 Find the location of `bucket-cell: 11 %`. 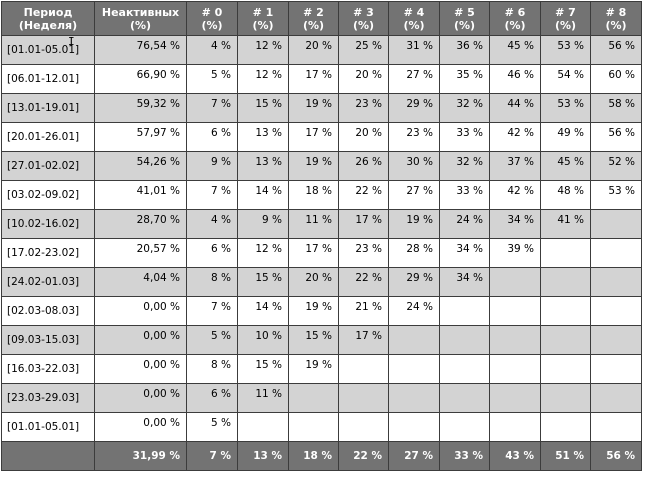

bucket-cell: 11 % is located at coordinates (313, 224).